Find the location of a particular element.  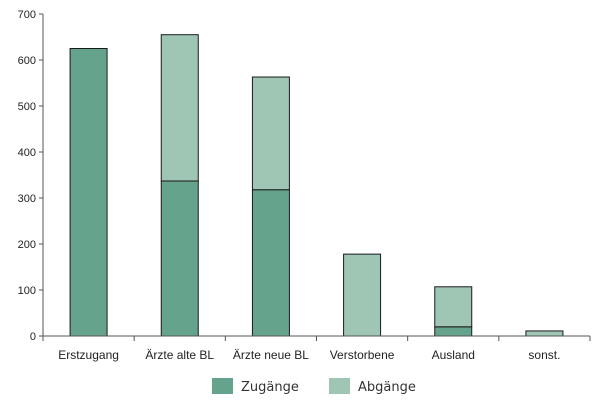

x-category-label: Erstzugang is located at coordinates (88, 355).